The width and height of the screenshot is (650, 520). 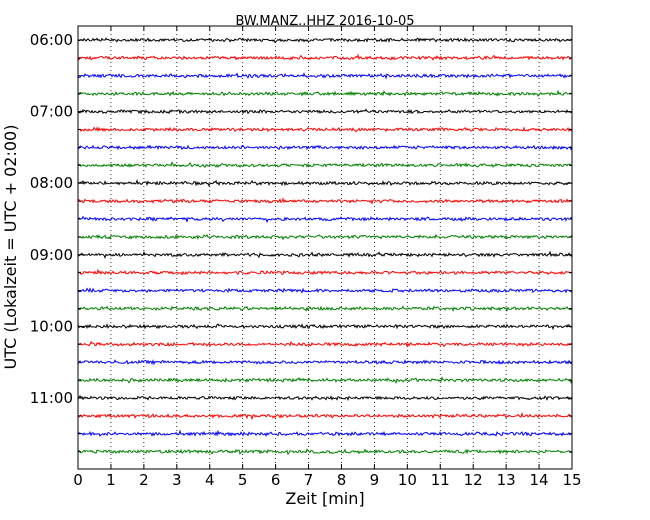 What do you see at coordinates (177, 480) in the screenshot?
I see `x-tick-label: 3` at bounding box center [177, 480].